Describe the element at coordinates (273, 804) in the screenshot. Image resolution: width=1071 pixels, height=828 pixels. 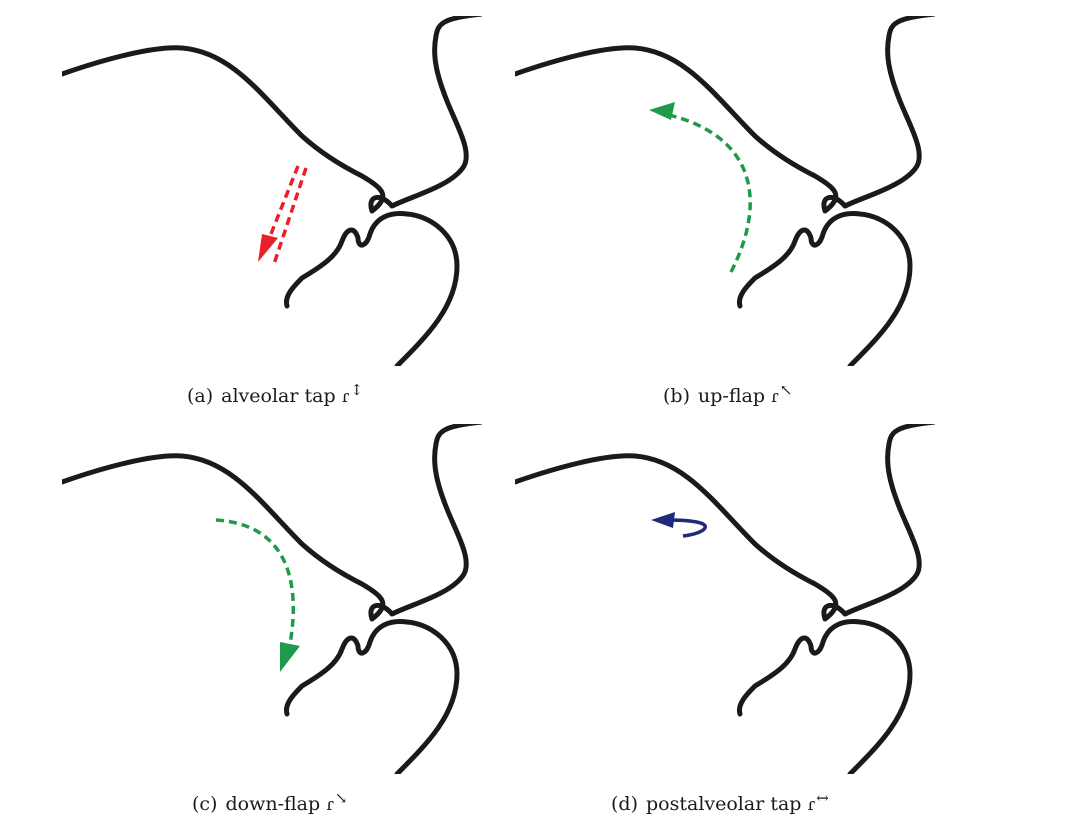
I see `caption-label: down-flap` at that location.